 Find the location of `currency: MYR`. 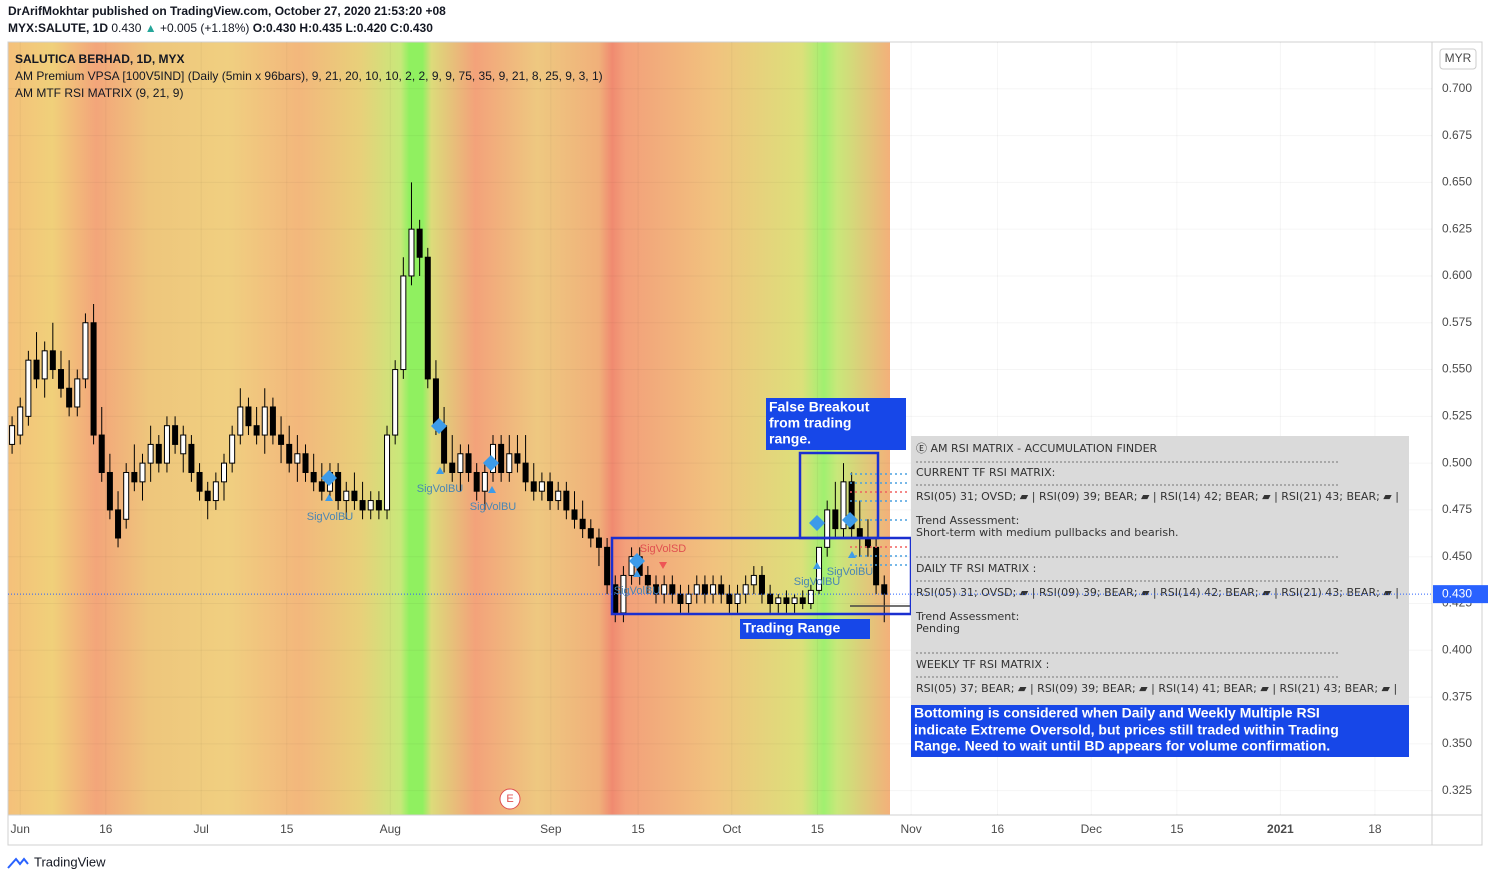

currency: MYR is located at coordinates (1458, 58).